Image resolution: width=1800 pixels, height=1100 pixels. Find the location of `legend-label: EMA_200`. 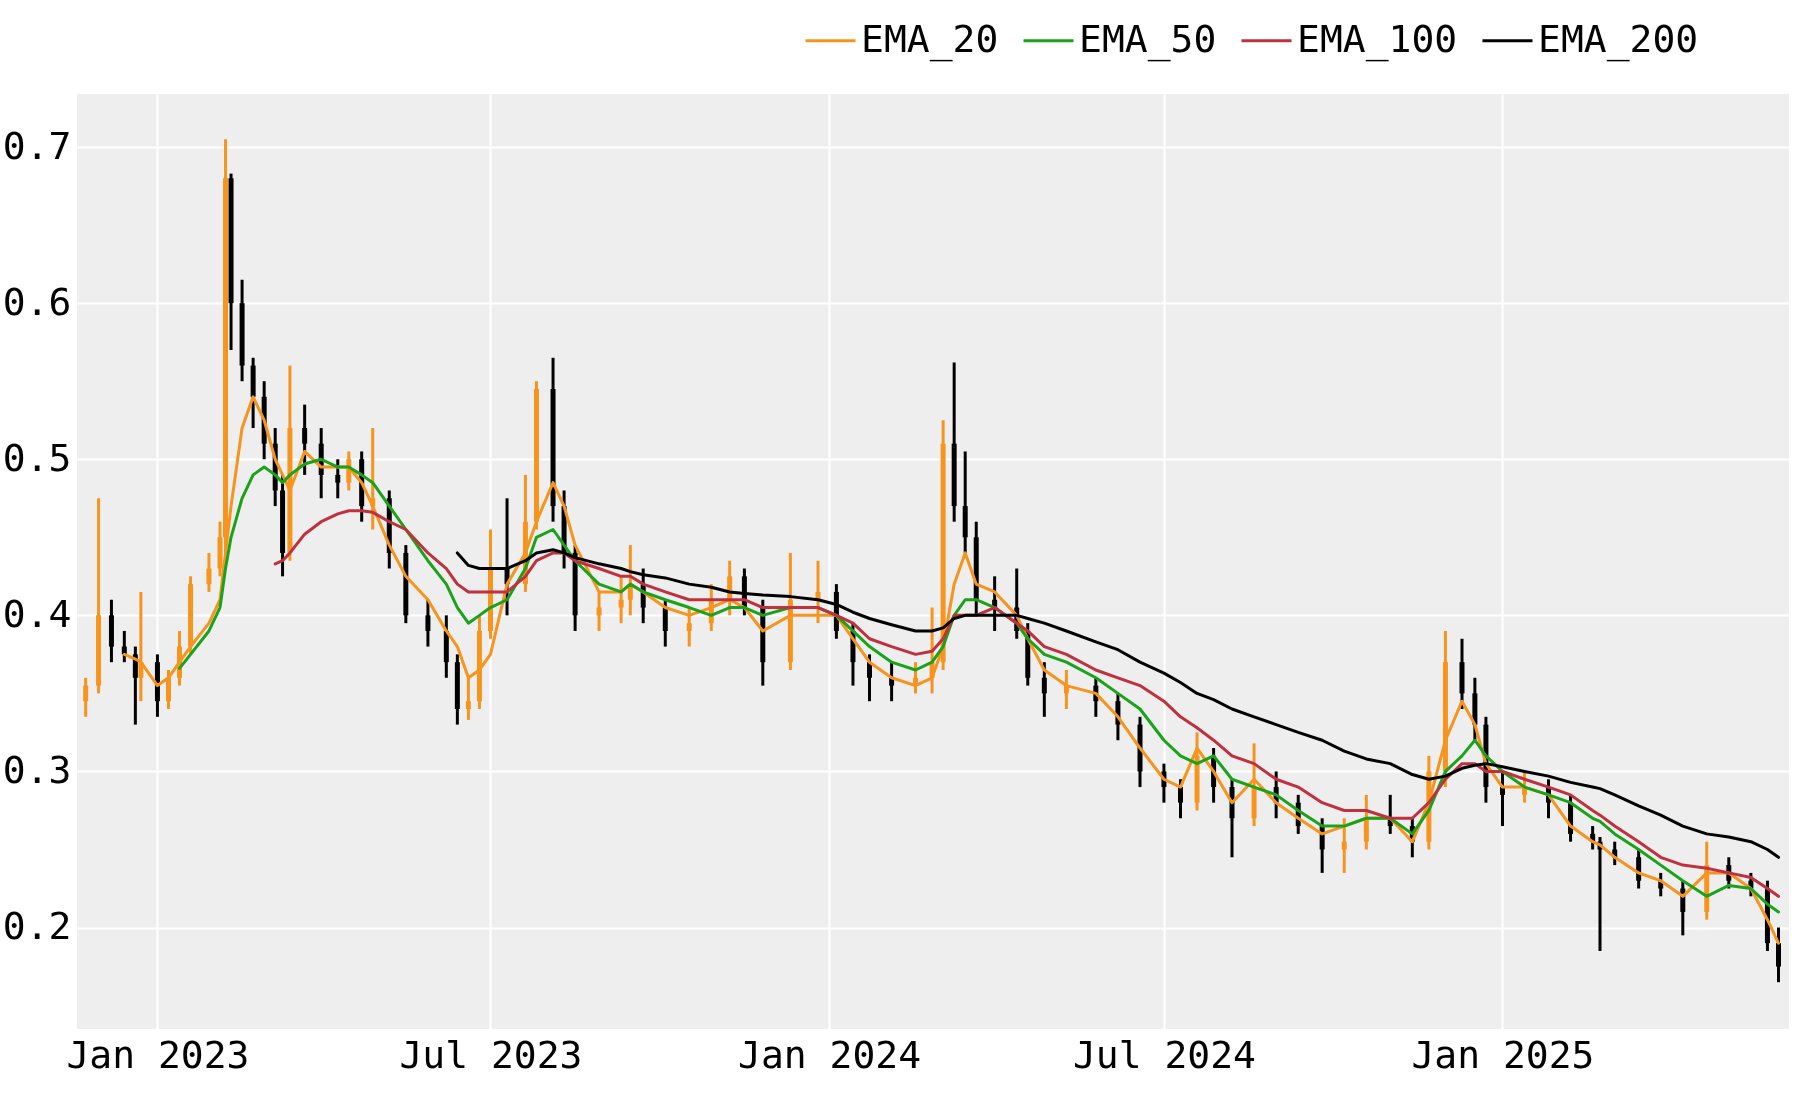

legend-label: EMA_200 is located at coordinates (1618, 39).